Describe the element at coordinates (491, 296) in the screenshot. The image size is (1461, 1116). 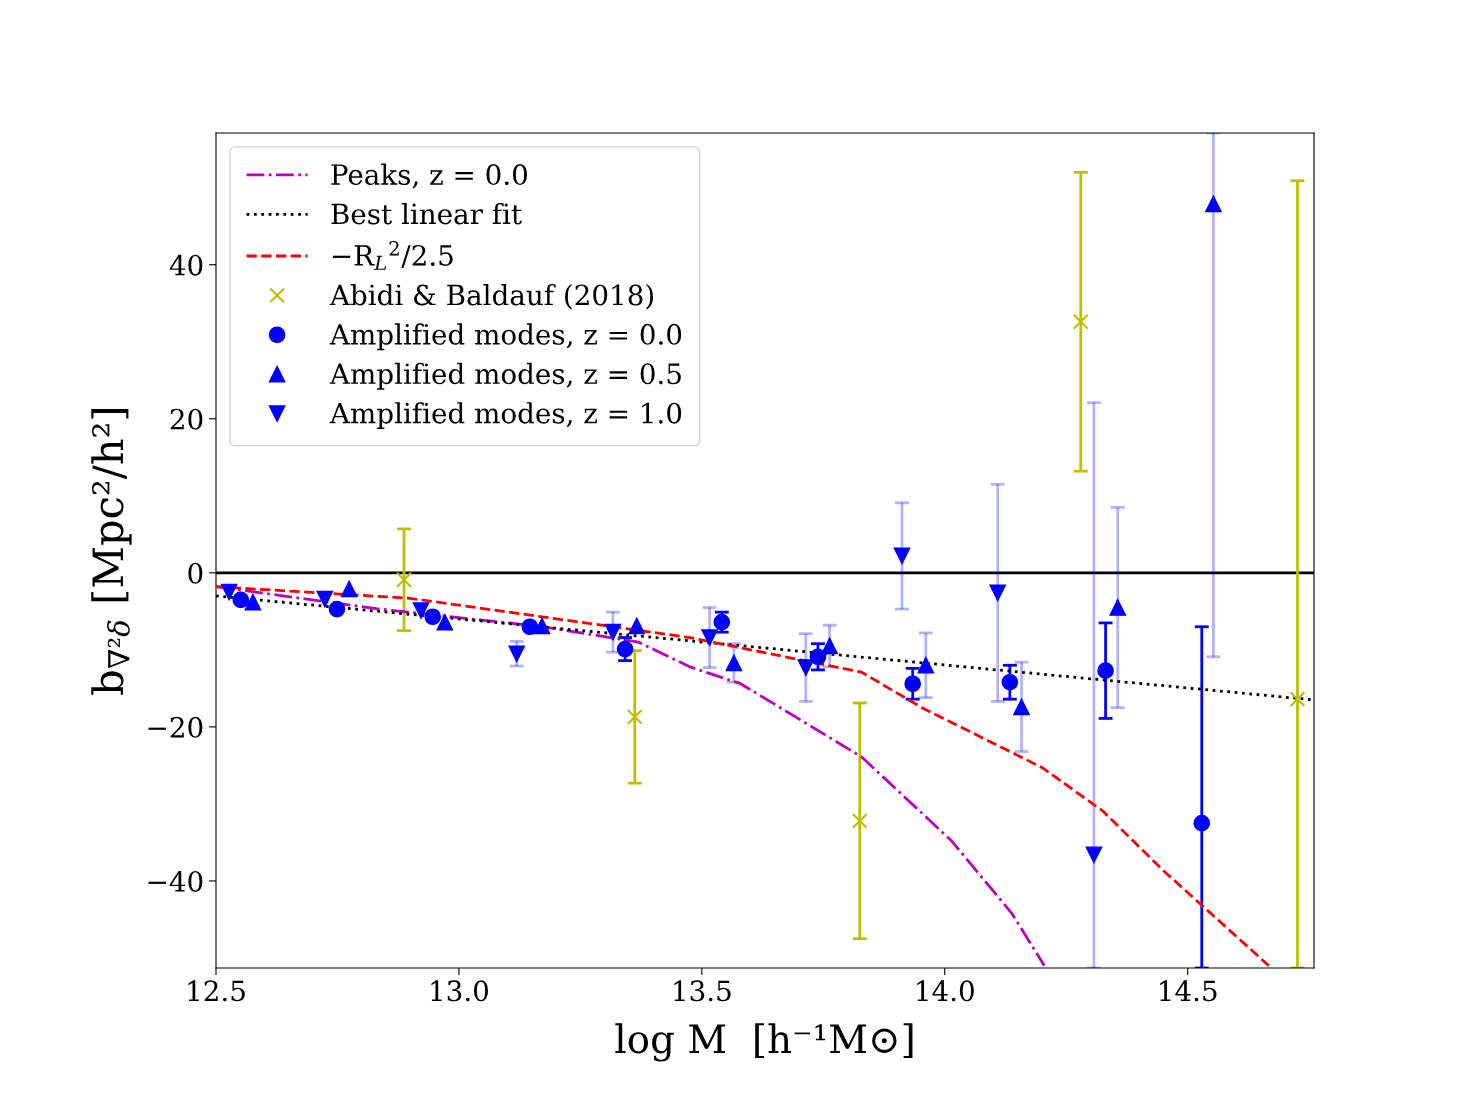
I see `legend-label: Abidi & Baldauf (2018)` at that location.